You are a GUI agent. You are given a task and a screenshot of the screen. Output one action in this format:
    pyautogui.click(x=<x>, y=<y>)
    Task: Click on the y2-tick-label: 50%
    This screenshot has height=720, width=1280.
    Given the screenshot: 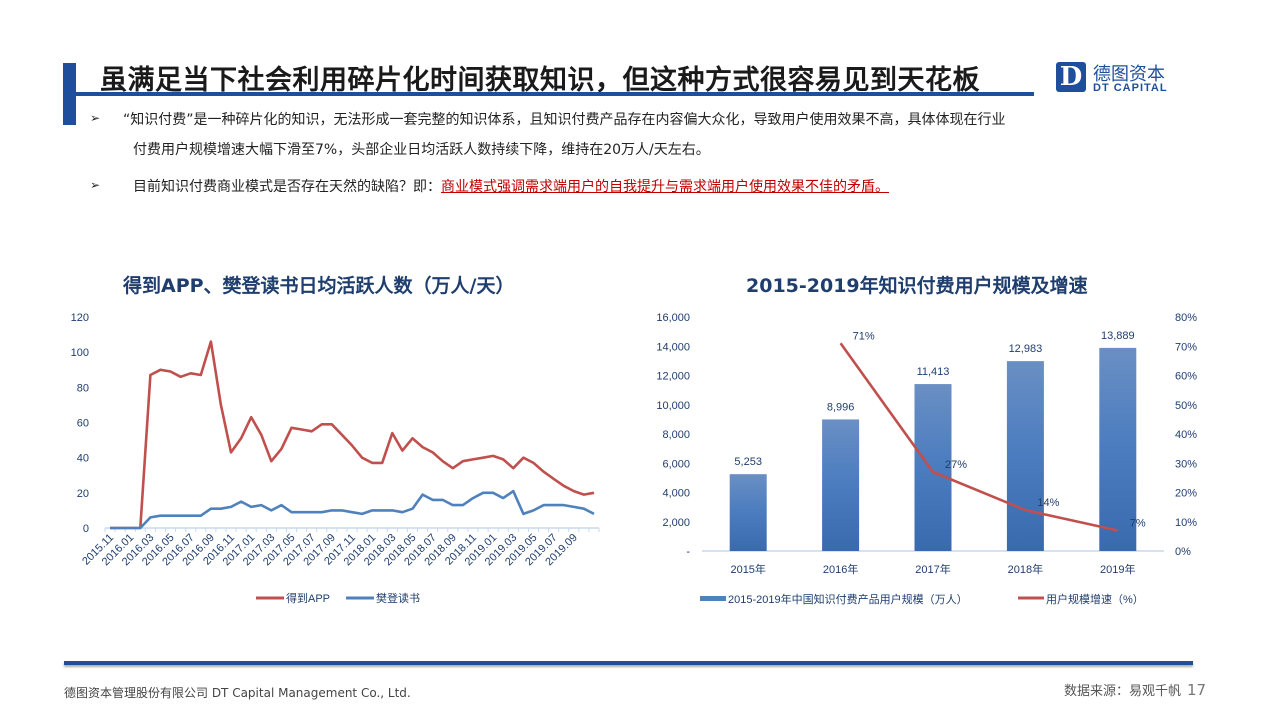 What is the action you would take?
    pyautogui.click(x=1186, y=406)
    